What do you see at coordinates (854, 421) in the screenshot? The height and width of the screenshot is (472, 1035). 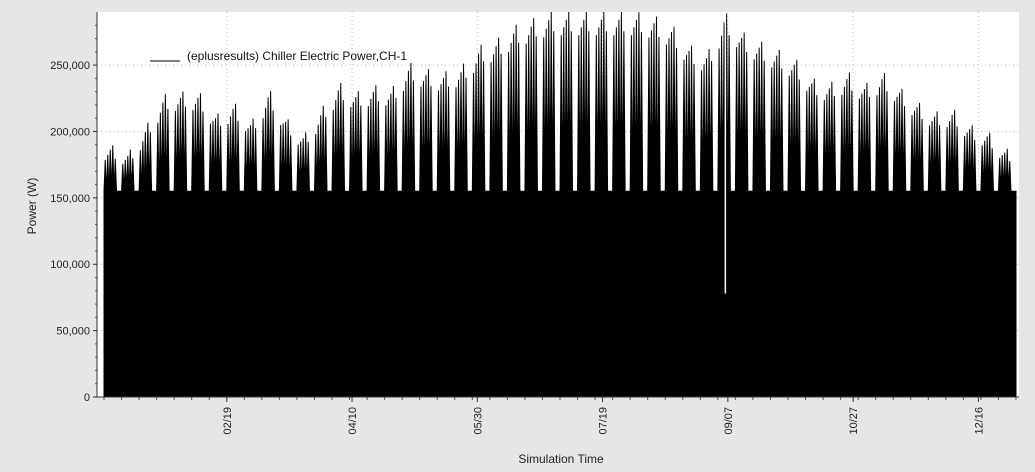 I see `x-tick-label: 10/27` at bounding box center [854, 421].